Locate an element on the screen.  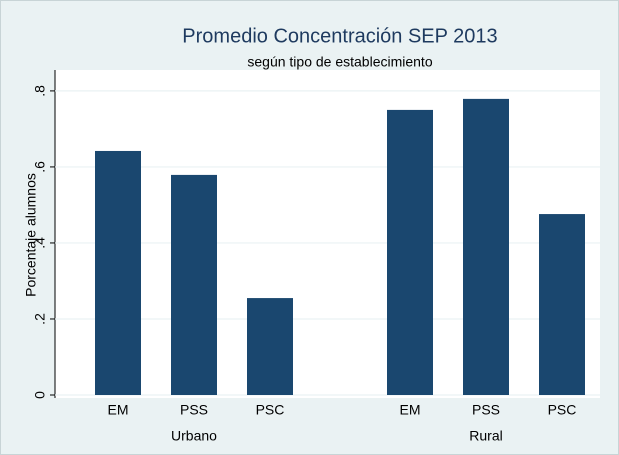
y-tick-label: .4 is located at coordinates (40, 243).